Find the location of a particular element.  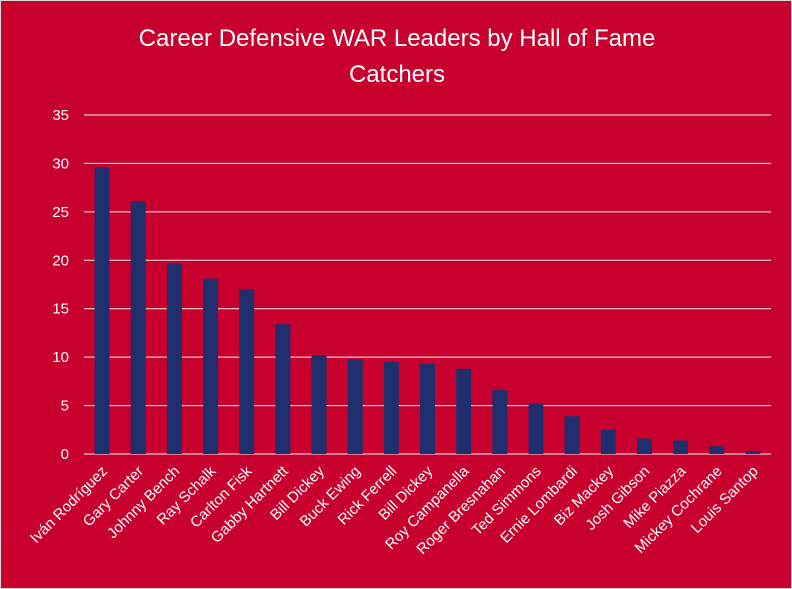

y-tick-label: 25 is located at coordinates (60, 212).